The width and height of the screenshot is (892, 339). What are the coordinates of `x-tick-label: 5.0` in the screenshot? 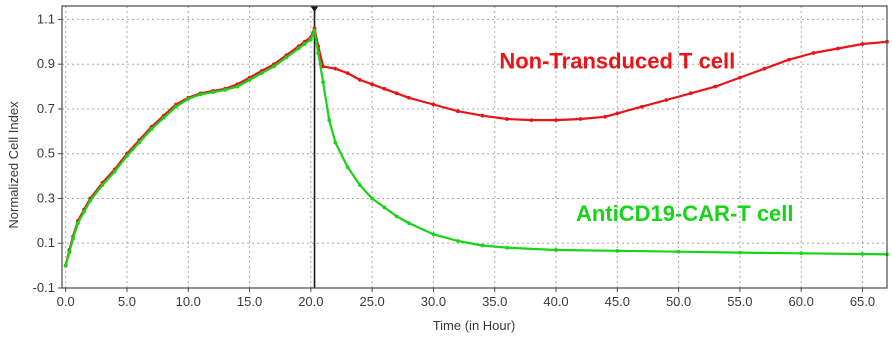 It's located at (127, 301).